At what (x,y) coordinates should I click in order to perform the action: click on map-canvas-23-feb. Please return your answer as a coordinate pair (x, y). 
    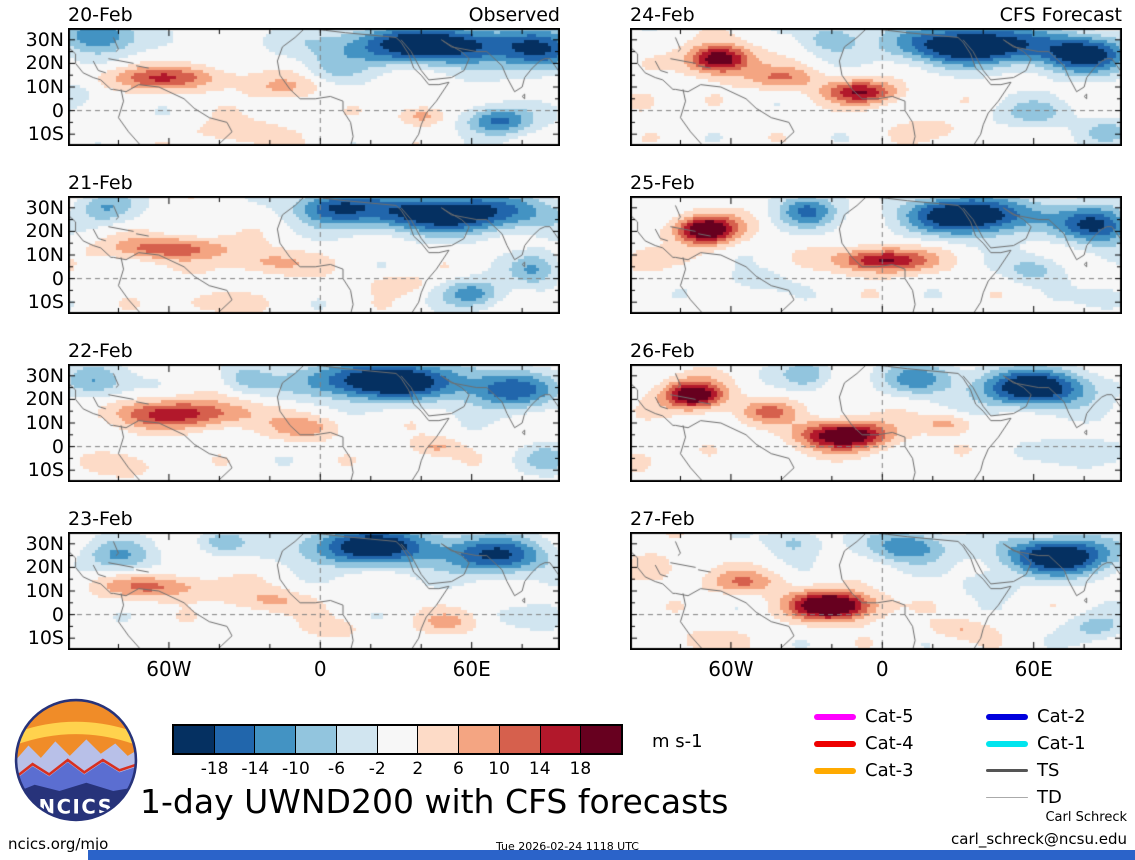
    Looking at the image, I should click on (314, 591).